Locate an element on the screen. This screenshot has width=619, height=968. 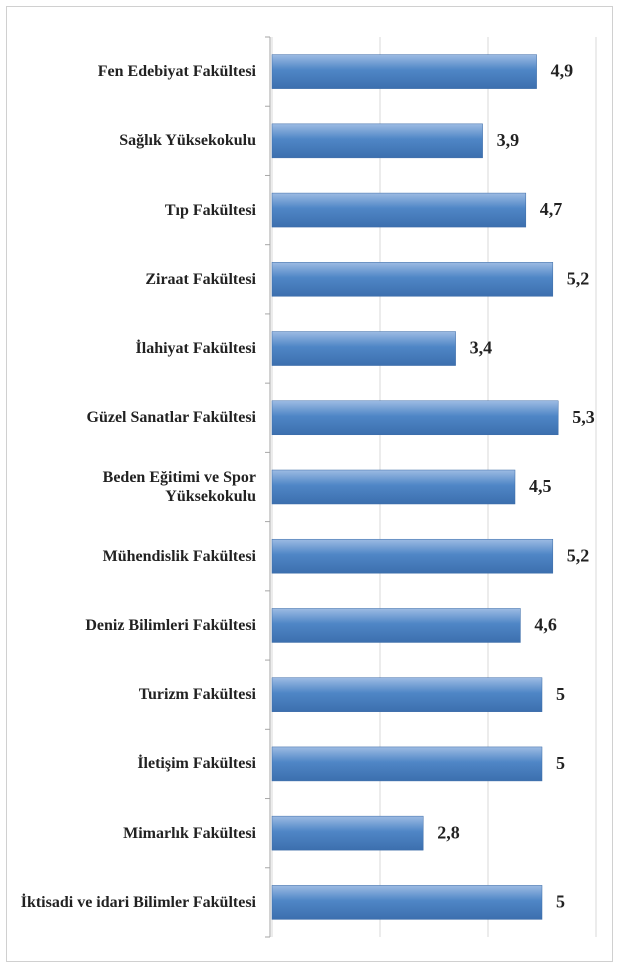
data-label: 5,3 is located at coordinates (583, 417).